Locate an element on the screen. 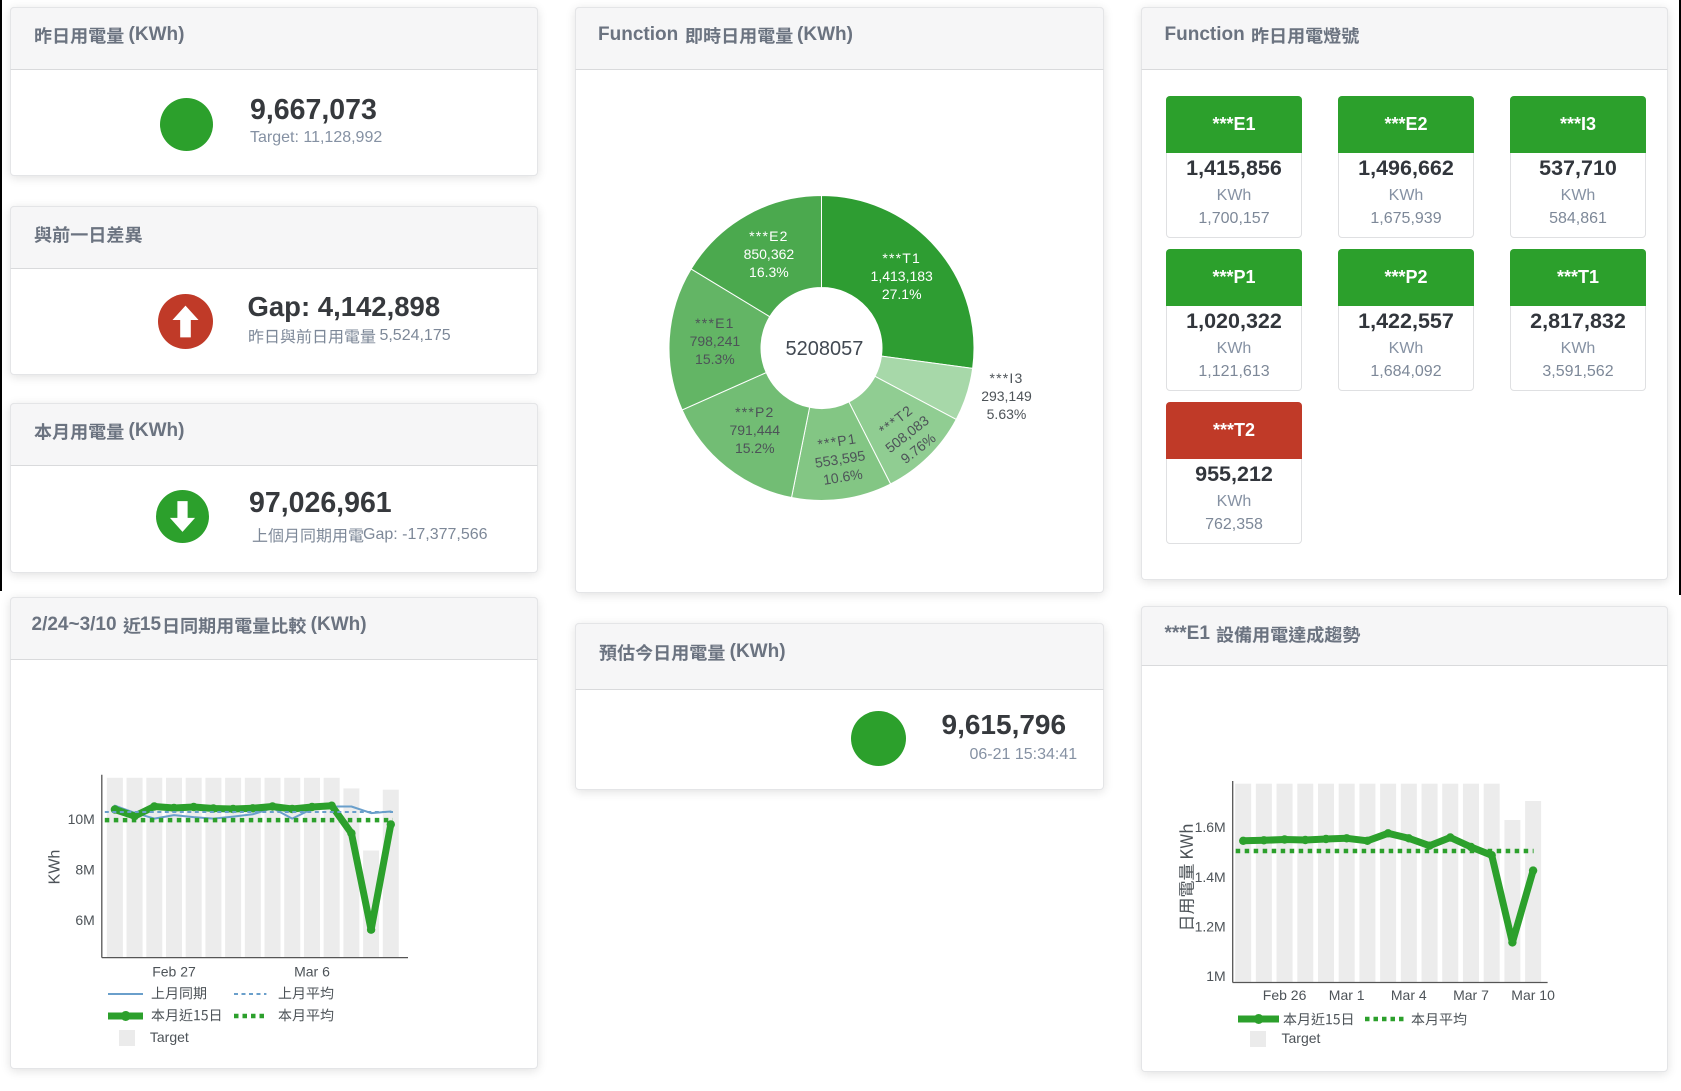  svg-text: 1.2M is located at coordinates (1210, 927).